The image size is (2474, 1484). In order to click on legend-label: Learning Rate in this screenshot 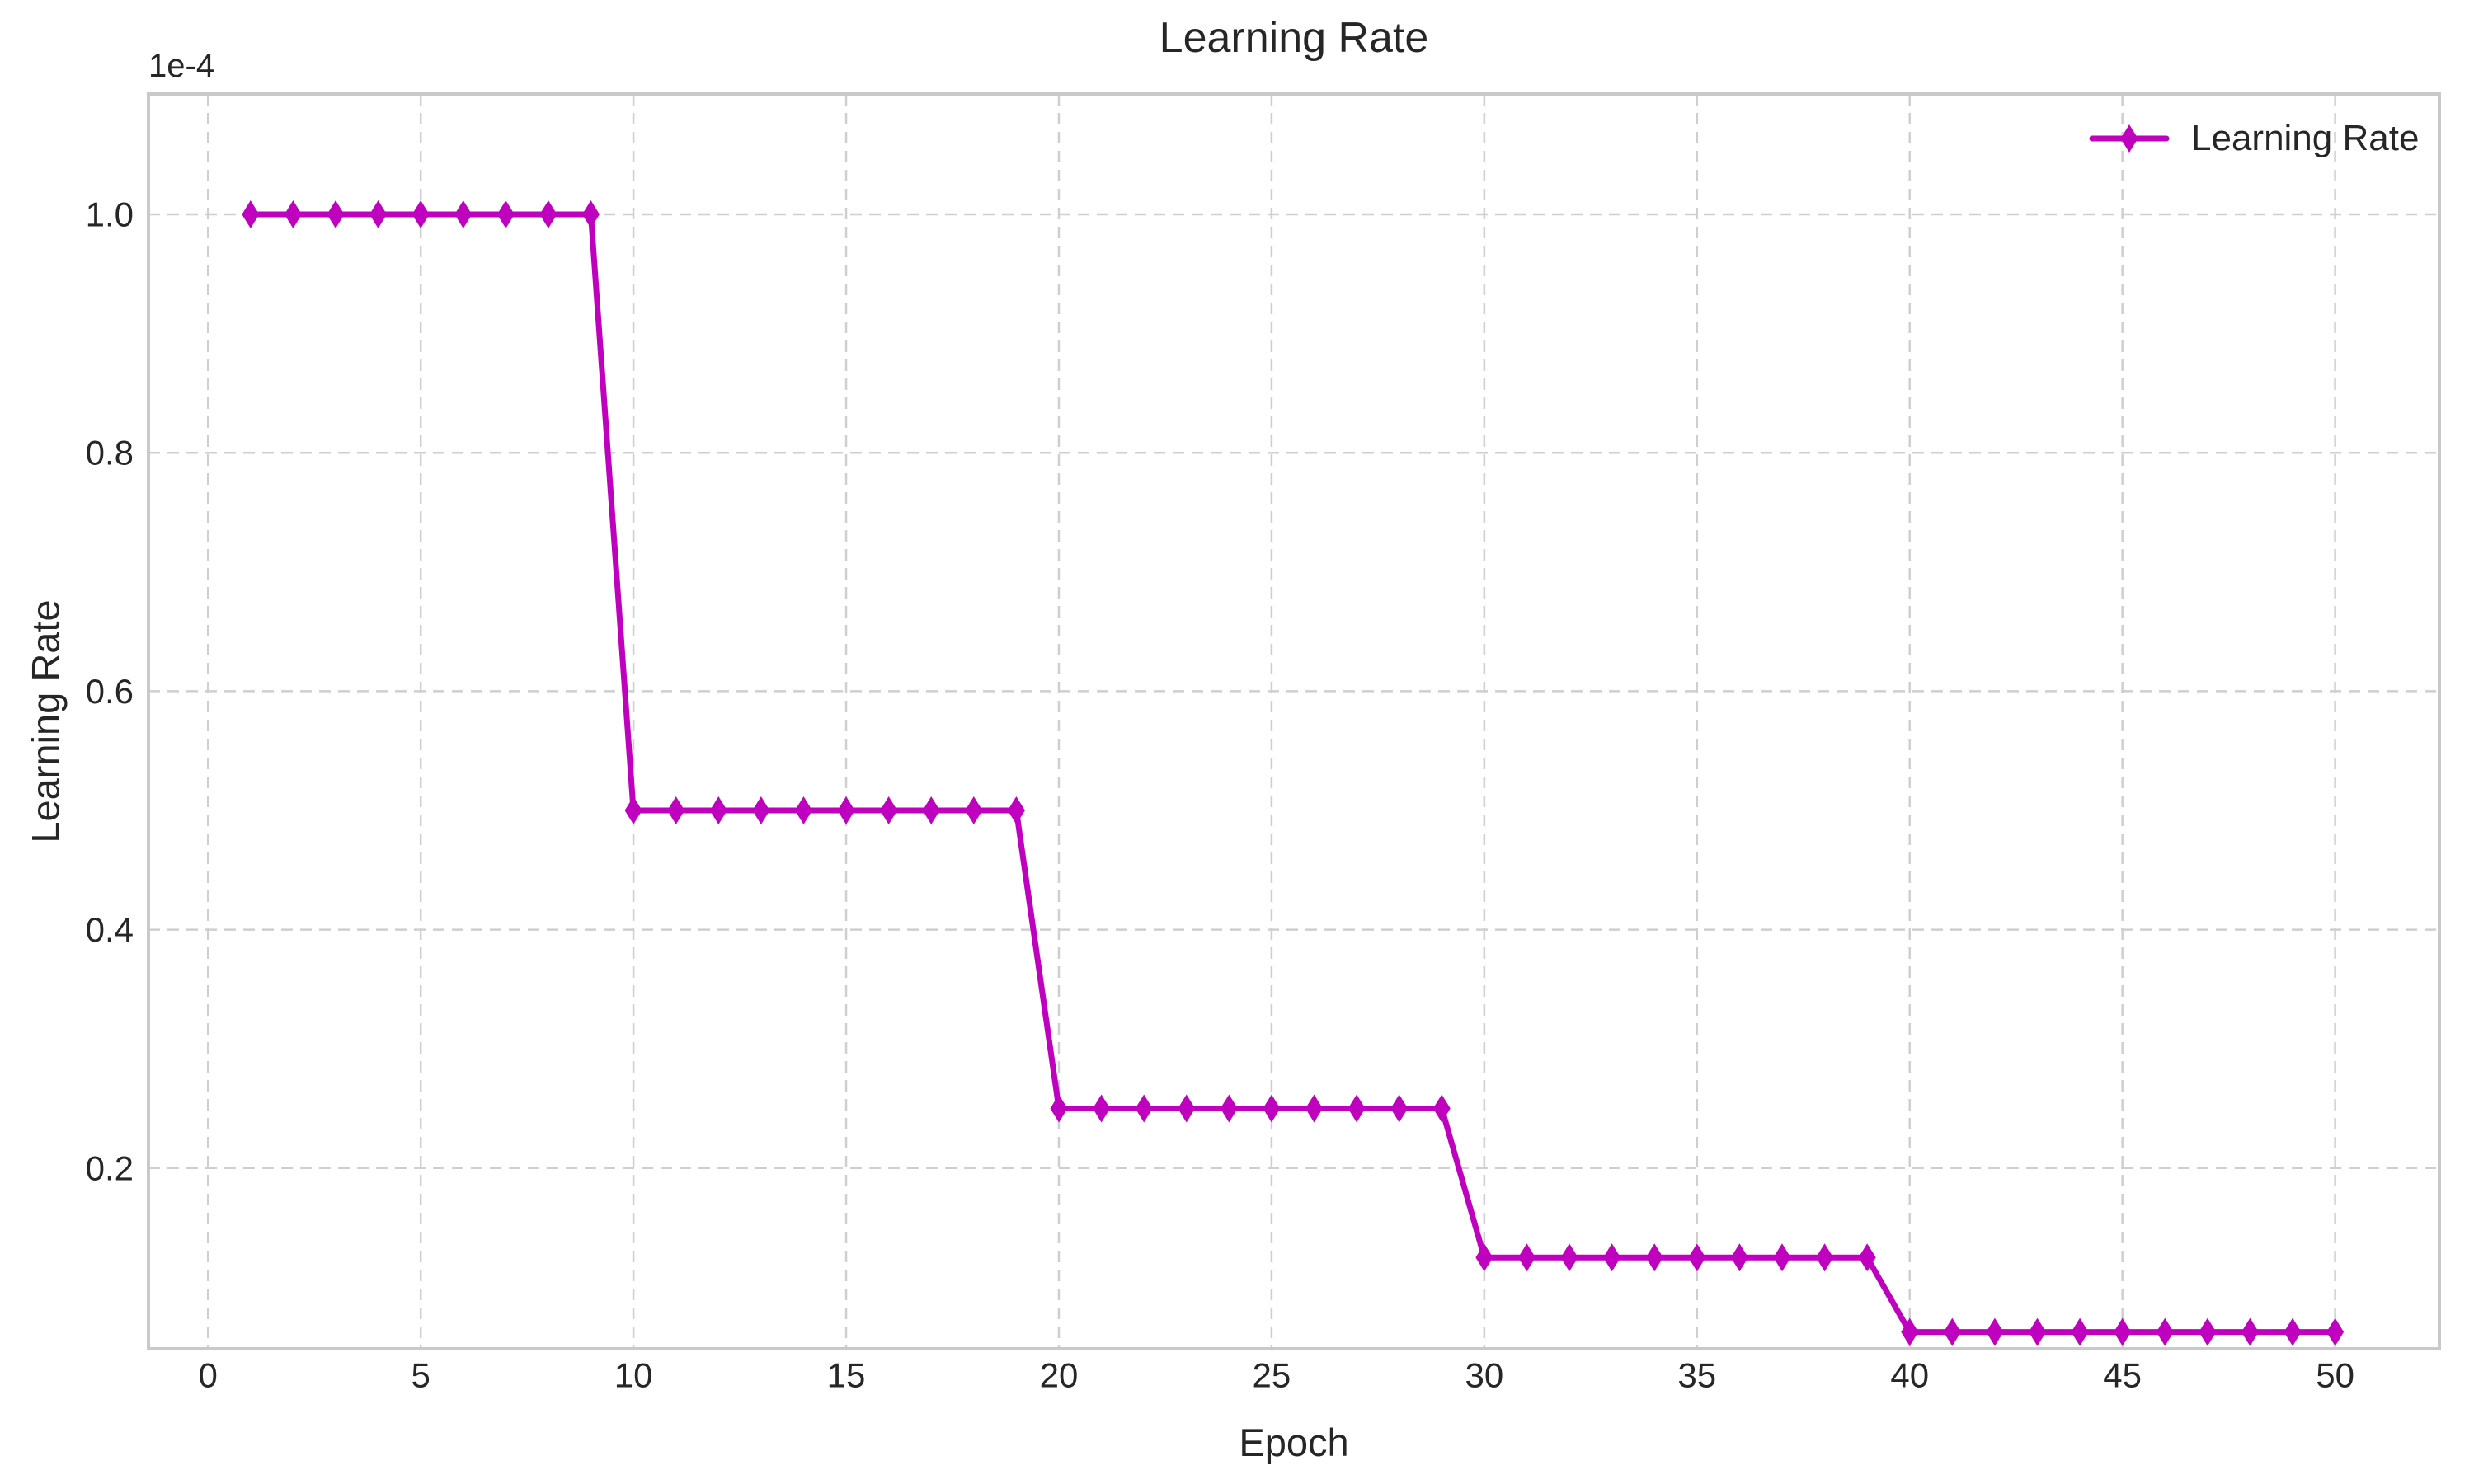, I will do `click(2305, 138)`.